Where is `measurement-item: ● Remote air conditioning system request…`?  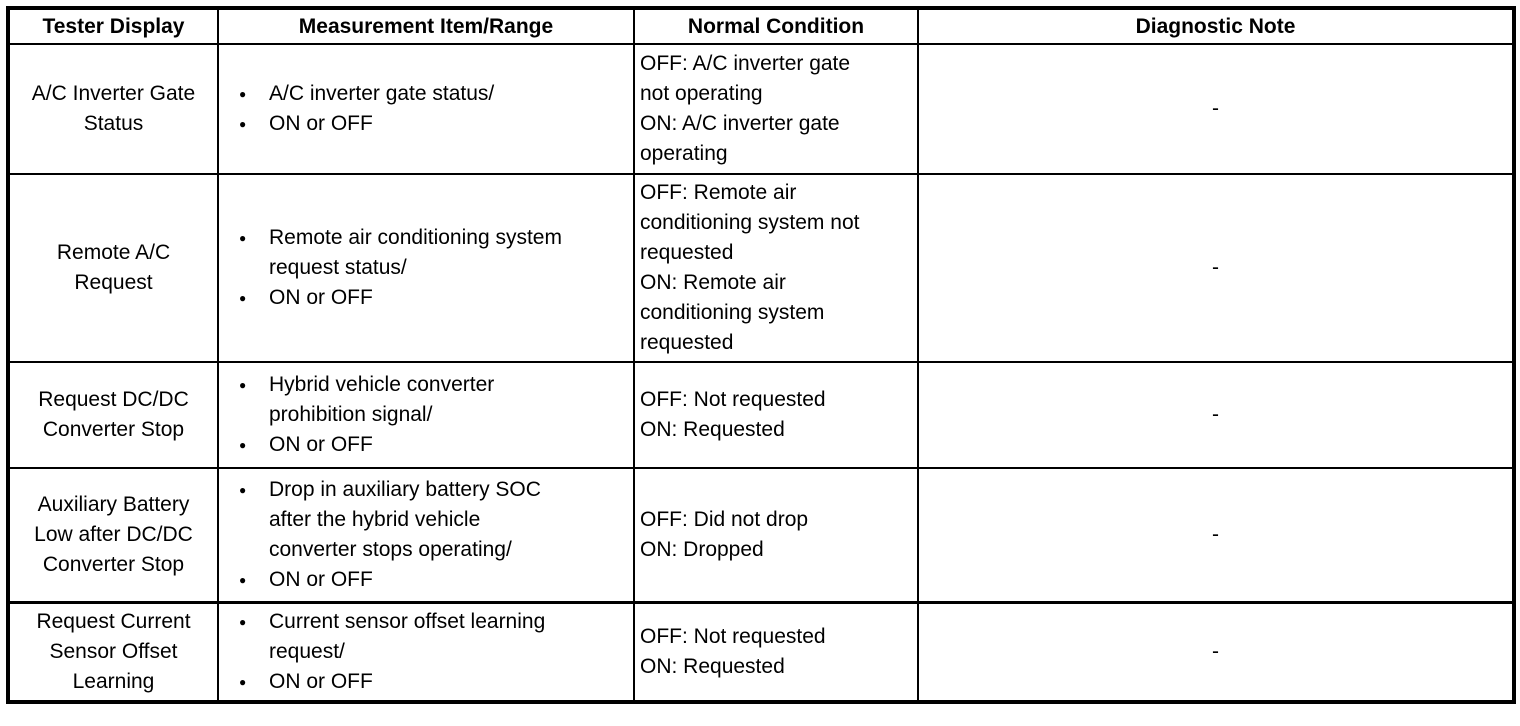 measurement-item: ● Remote air conditioning system request… is located at coordinates (432, 253).